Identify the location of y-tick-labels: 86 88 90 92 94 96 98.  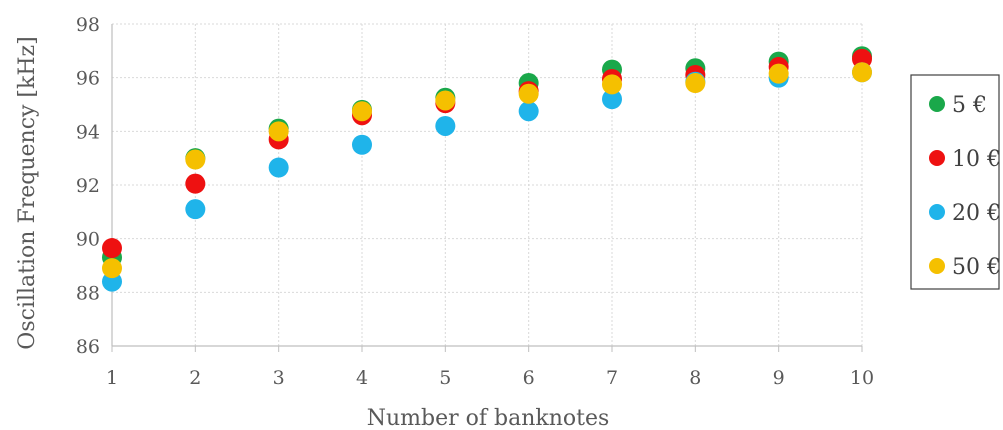
(88, 186).